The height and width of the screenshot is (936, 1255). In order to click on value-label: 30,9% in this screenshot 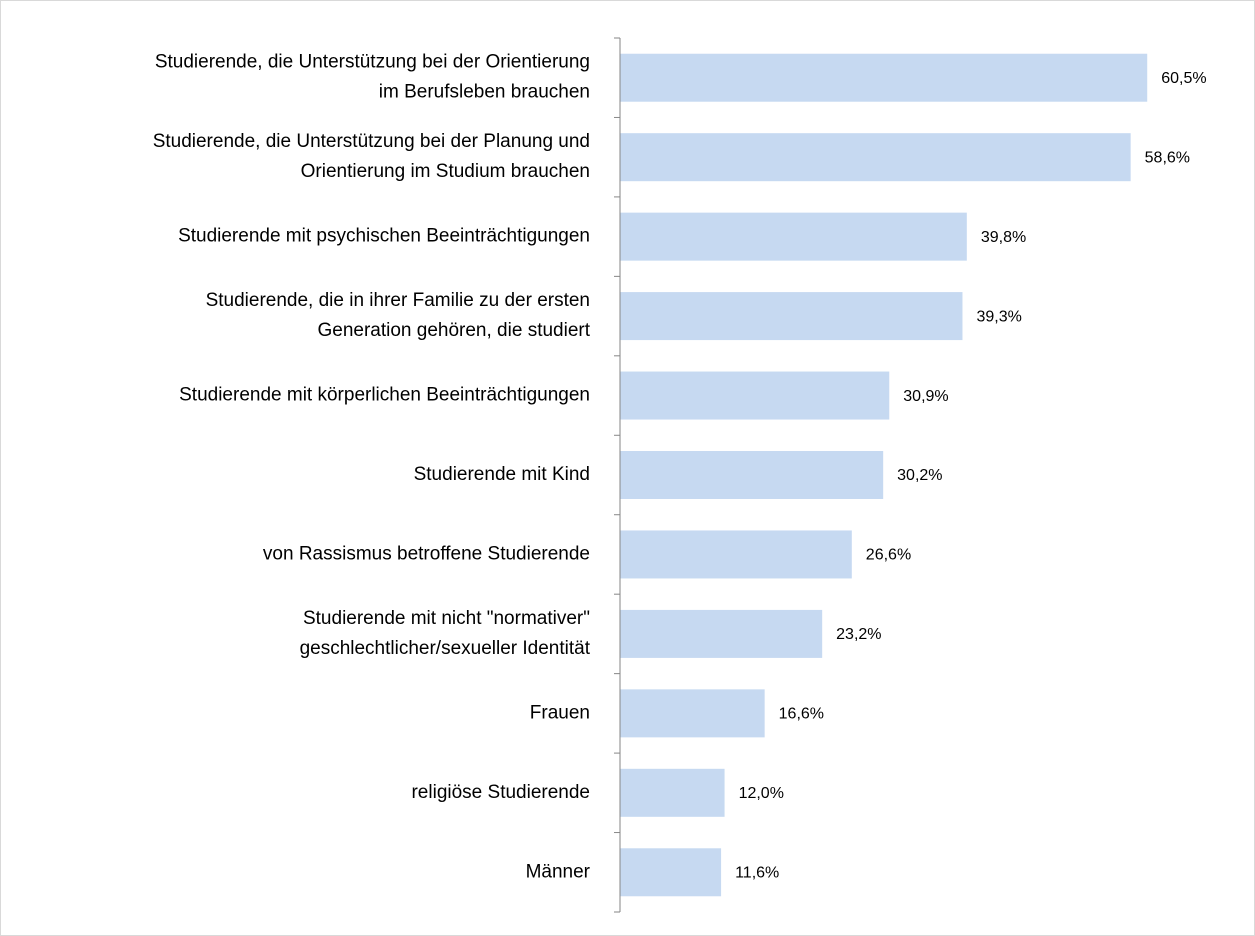, I will do `click(925, 396)`.